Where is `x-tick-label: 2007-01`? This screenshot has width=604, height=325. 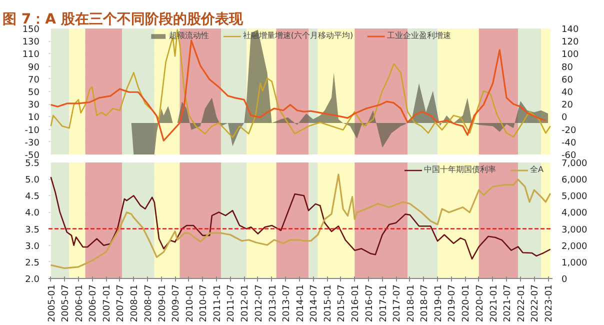
x-tick-label: 2007-01 is located at coordinates (107, 303).